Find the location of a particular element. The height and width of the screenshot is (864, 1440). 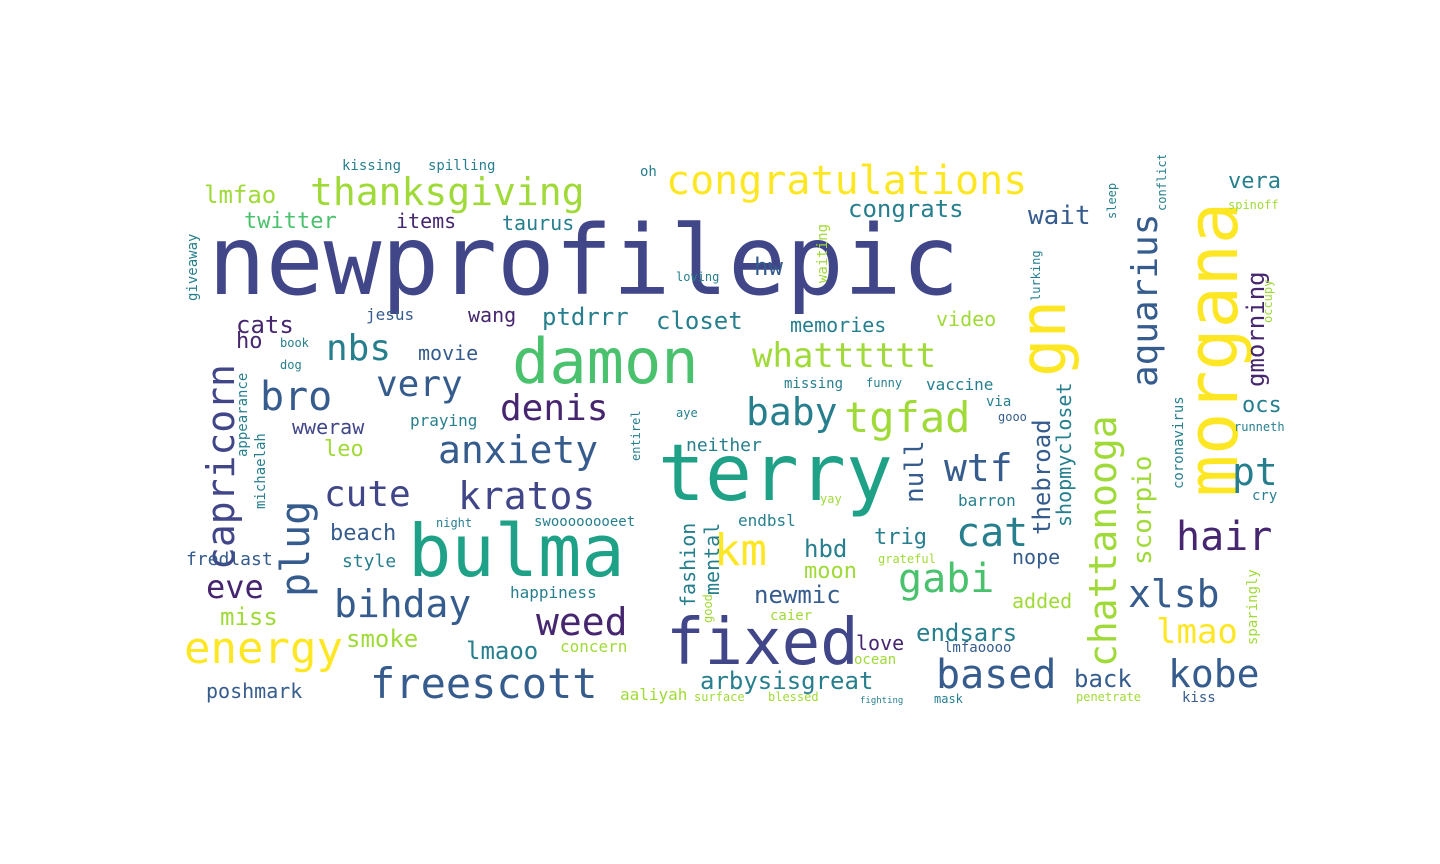

word-ptdrrr: ptdrrr is located at coordinates (585, 317).